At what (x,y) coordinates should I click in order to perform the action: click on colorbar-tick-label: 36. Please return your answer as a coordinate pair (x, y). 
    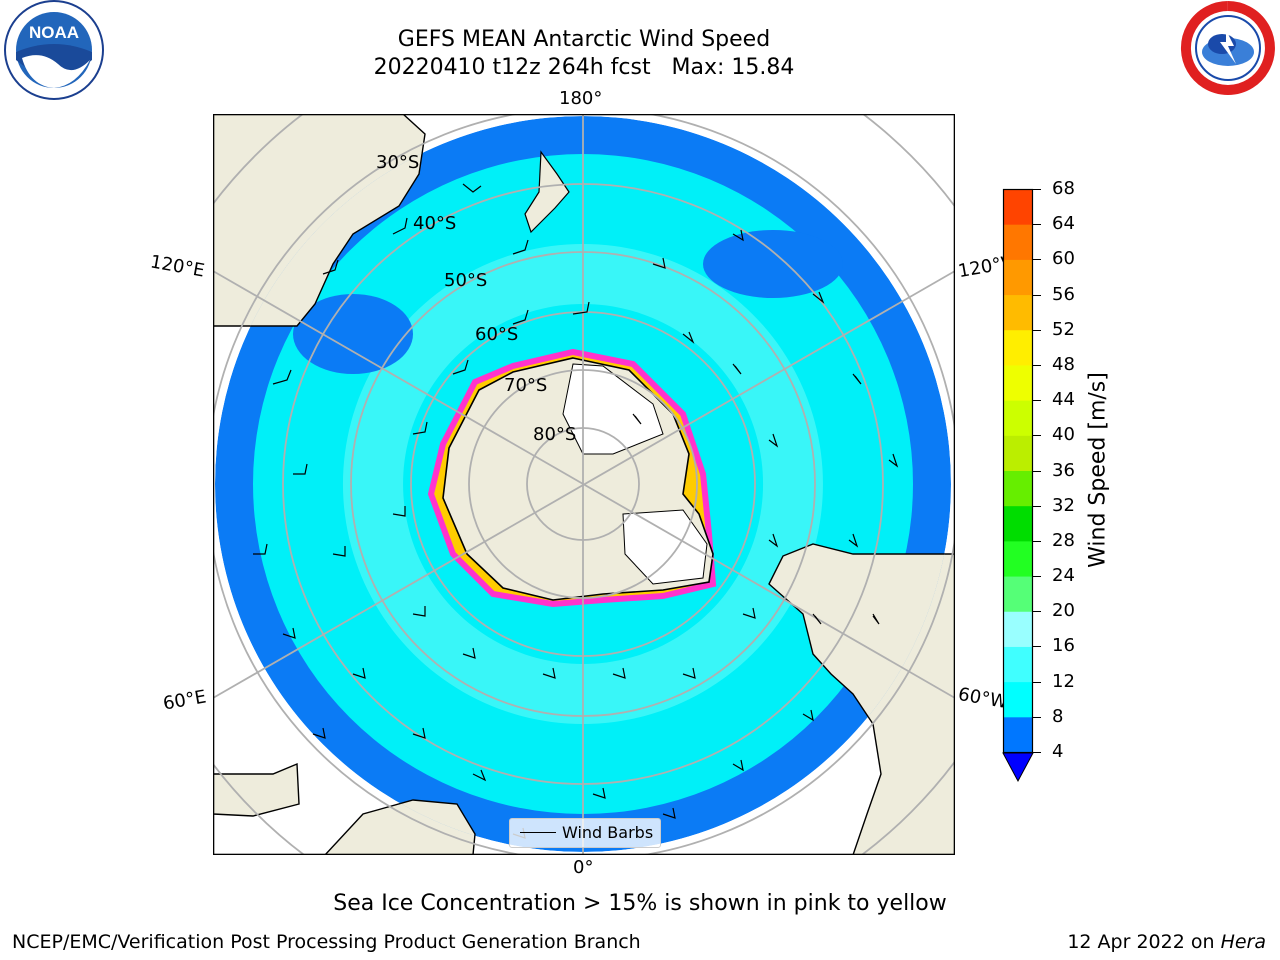
    Looking at the image, I should click on (1063, 470).